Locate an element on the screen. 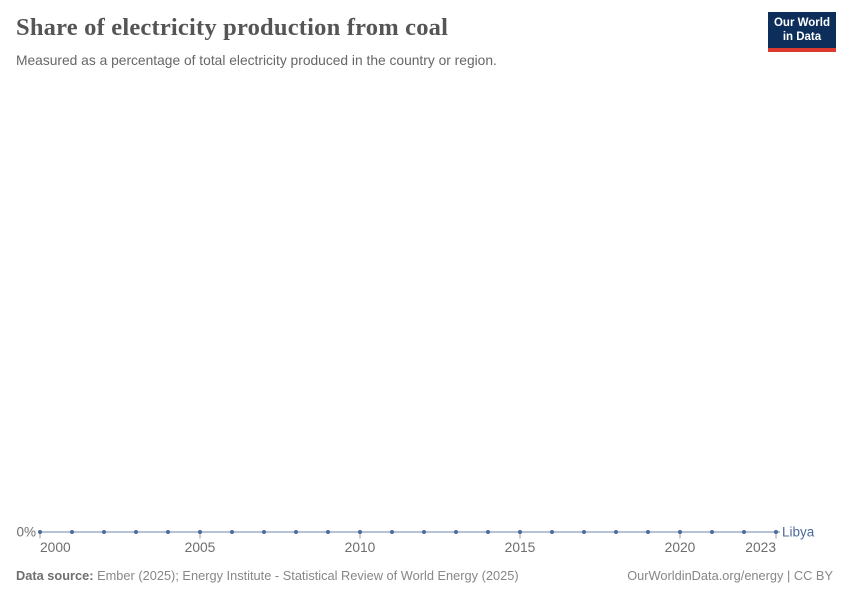  x-axis-tick-label: 2000 is located at coordinates (55, 547).